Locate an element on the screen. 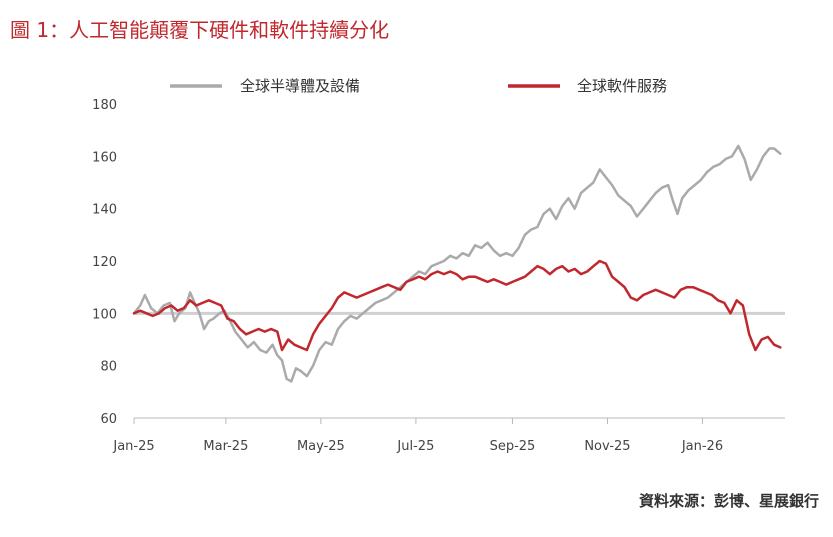  y-axis: 60 80 100 120 140 160 180 is located at coordinates (104, 262).